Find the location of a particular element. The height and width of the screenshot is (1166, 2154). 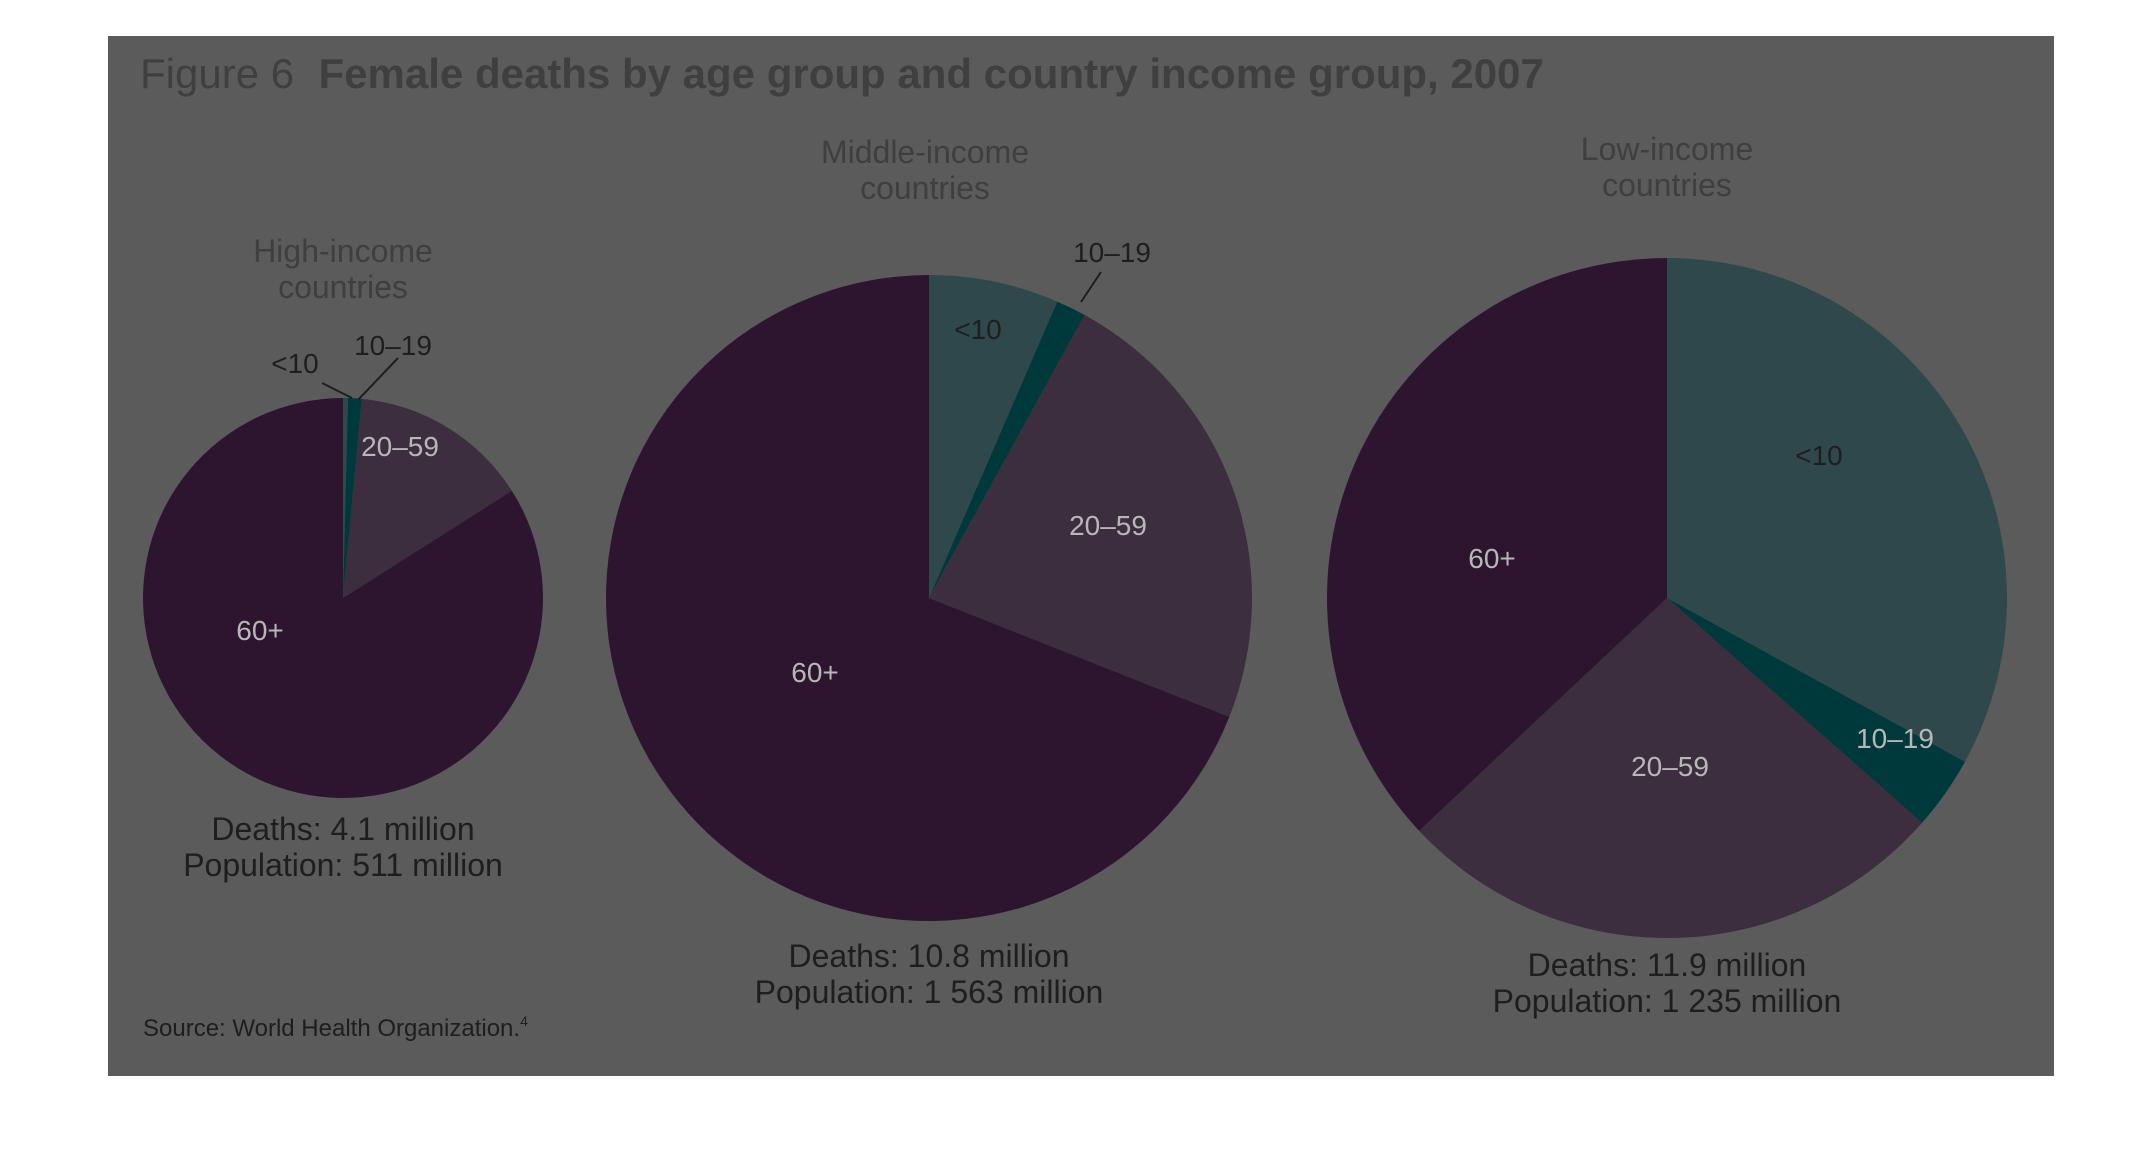

pie-1-label-20-to-59: 20–59 is located at coordinates (400, 446).